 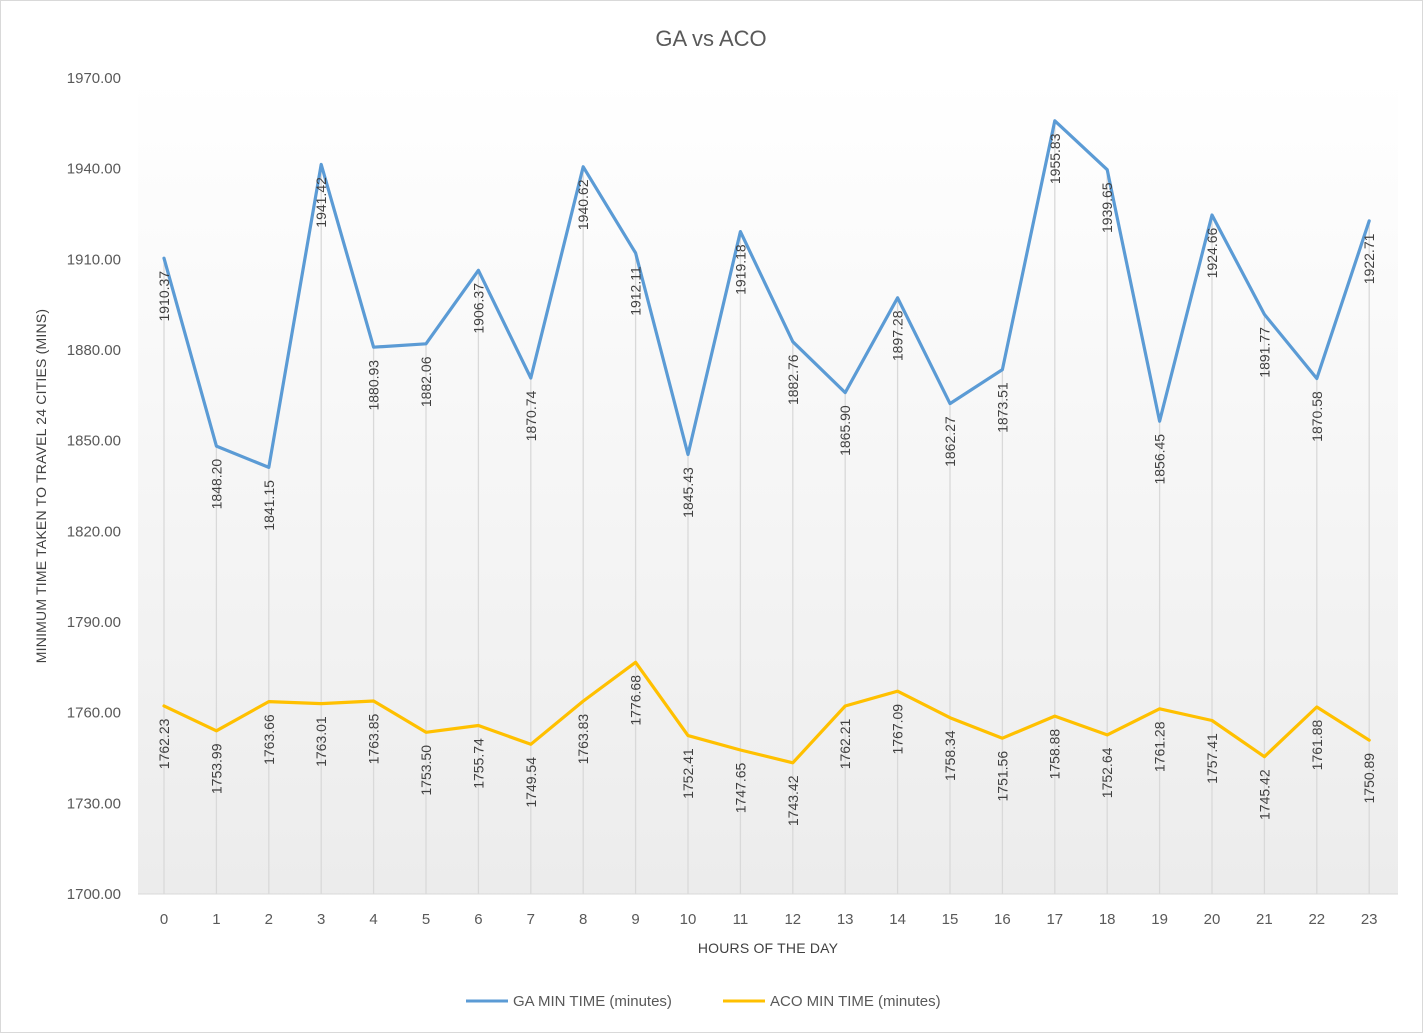 I want to click on data-label-ga: 1897.28, so click(x=898, y=335).